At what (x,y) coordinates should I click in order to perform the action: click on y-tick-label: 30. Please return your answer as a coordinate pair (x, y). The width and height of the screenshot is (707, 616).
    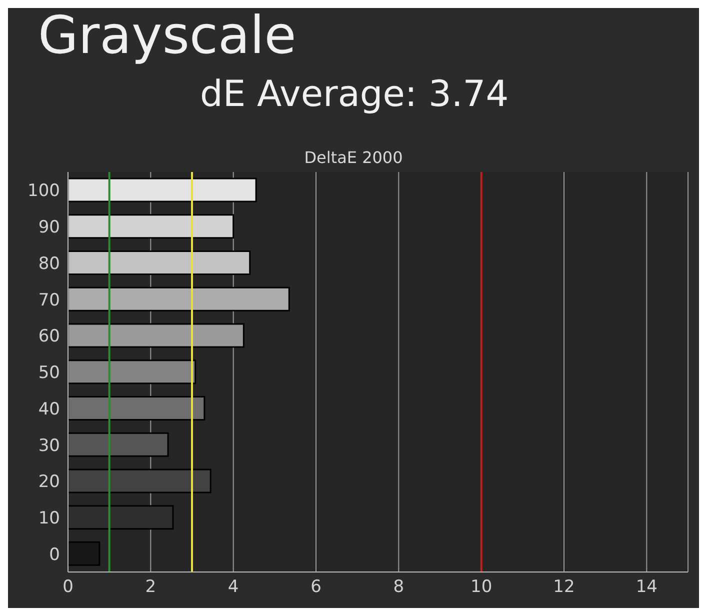
    Looking at the image, I should click on (49, 446).